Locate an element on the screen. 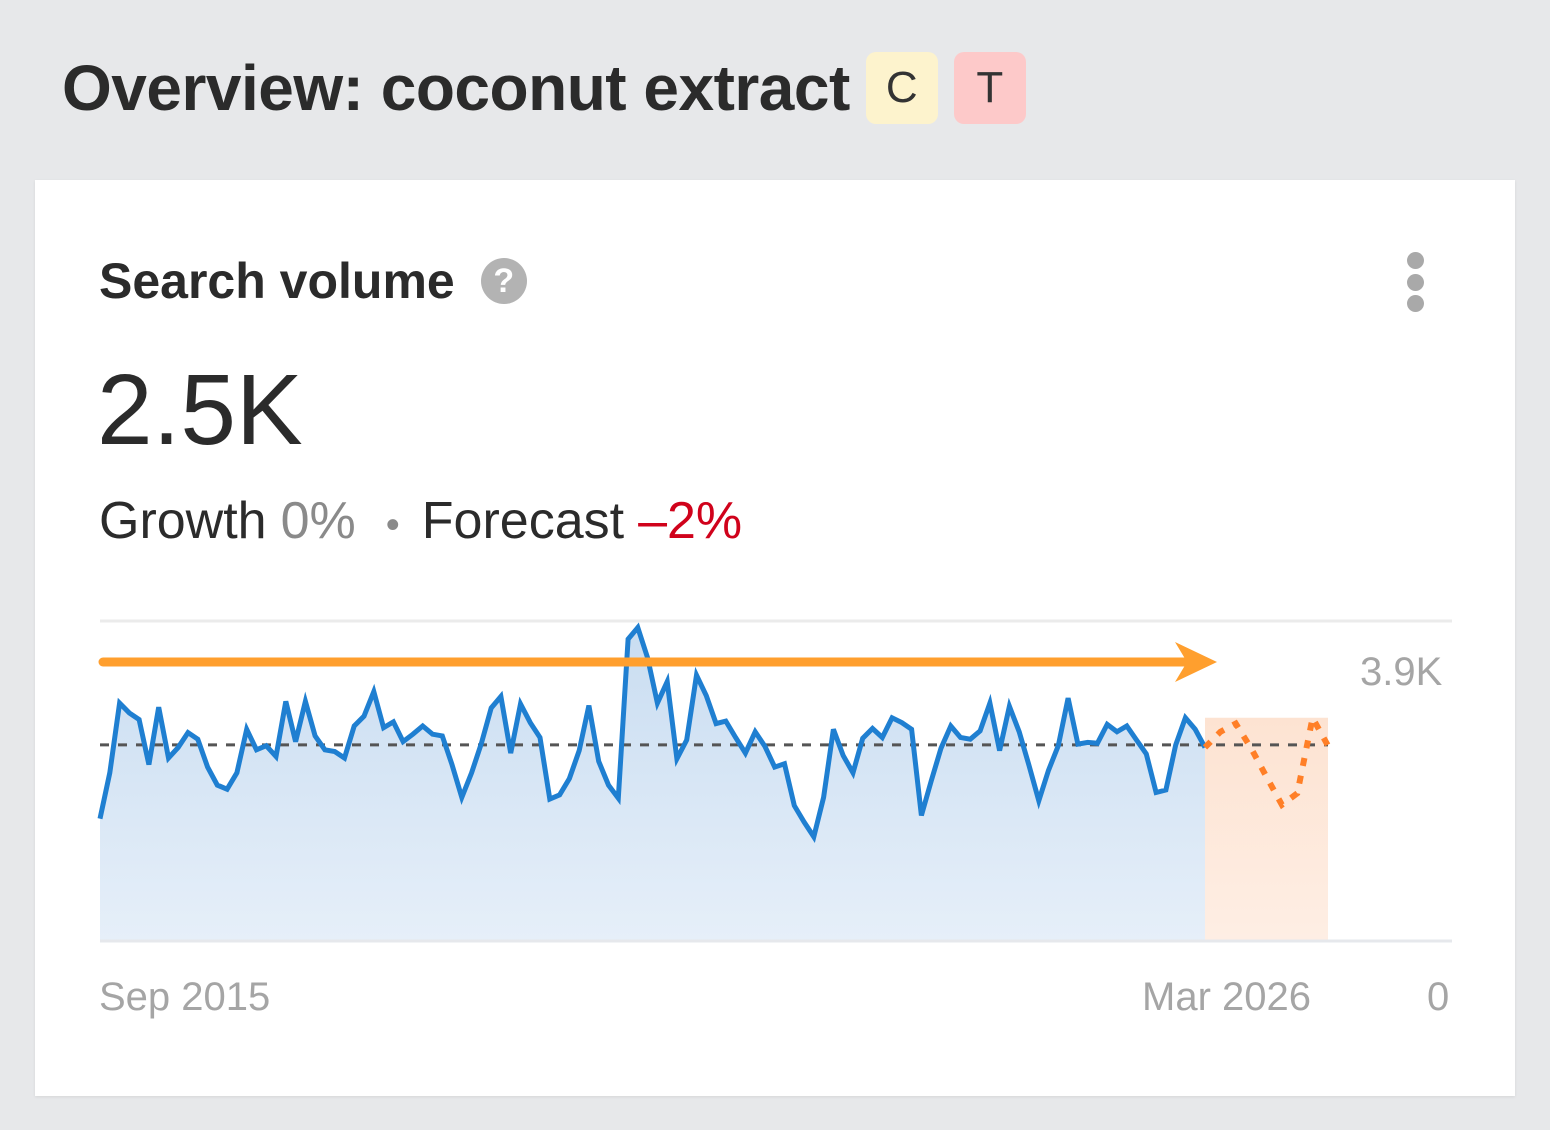 Image resolution: width=1550 pixels, height=1130 pixels. y-axis-max-label: 3.9K is located at coordinates (1401, 672).